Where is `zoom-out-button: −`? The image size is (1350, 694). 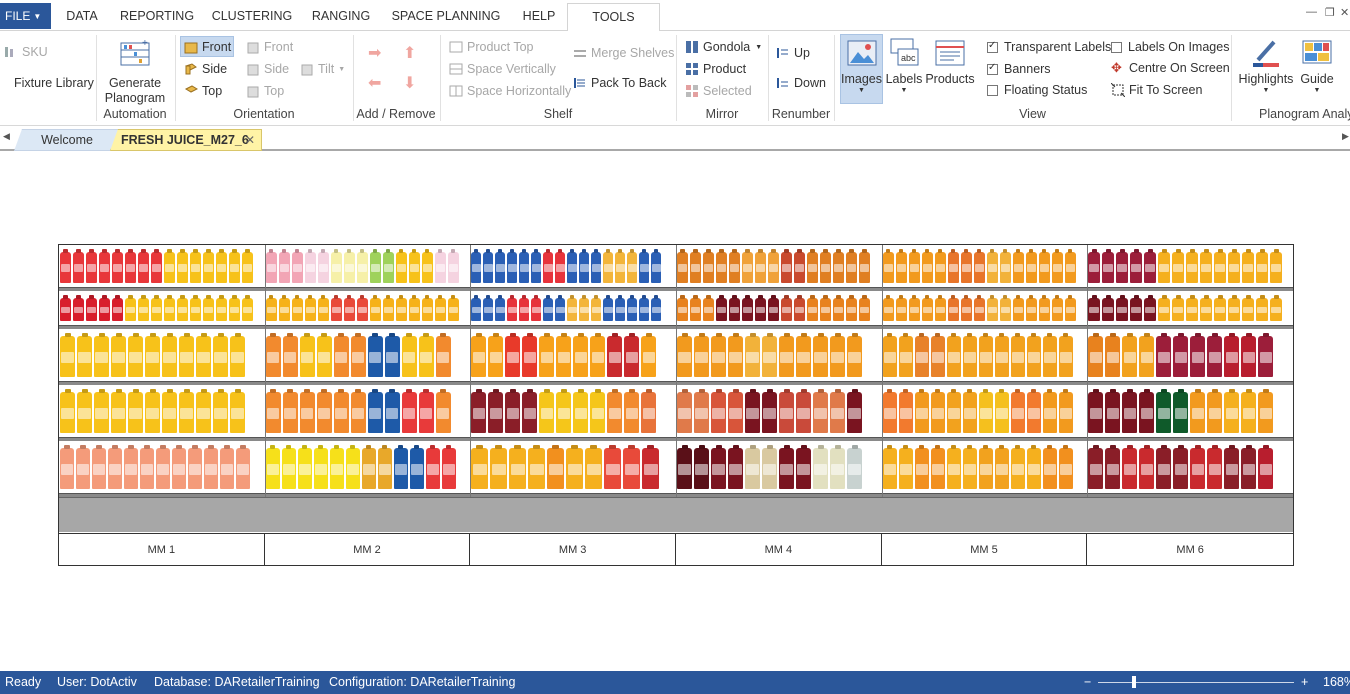 zoom-out-button: − is located at coordinates (1088, 682).